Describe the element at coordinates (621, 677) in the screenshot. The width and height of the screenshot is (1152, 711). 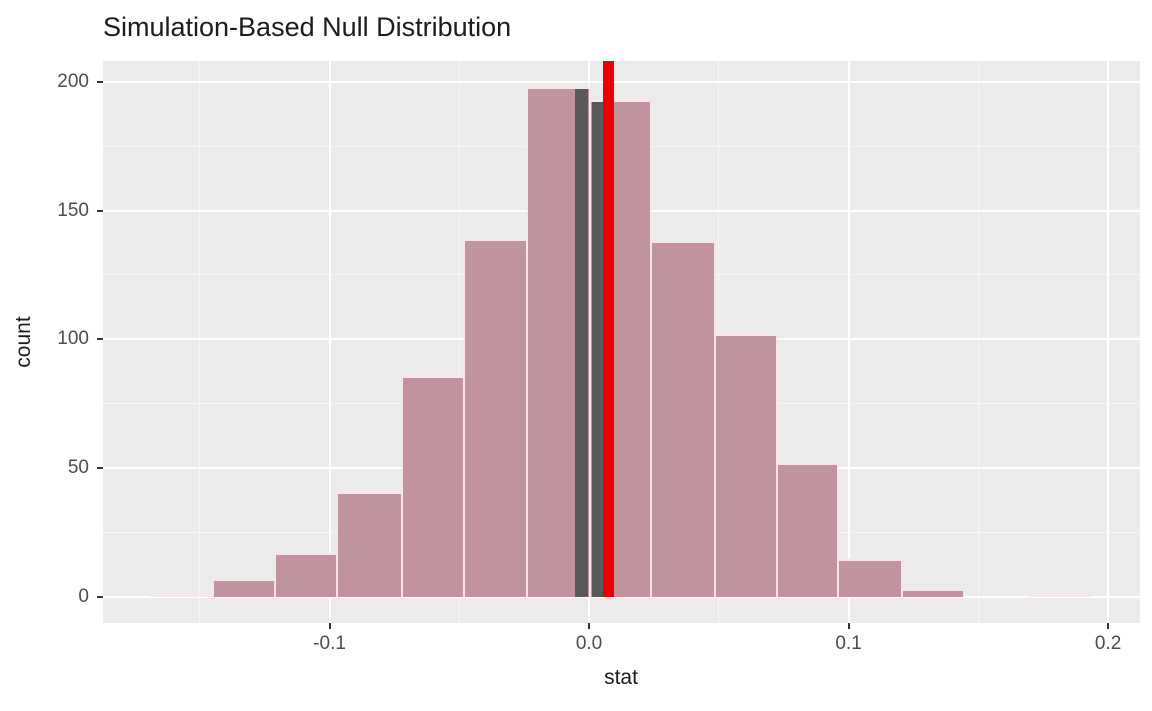
I see `x-axis-title: stat` at that location.